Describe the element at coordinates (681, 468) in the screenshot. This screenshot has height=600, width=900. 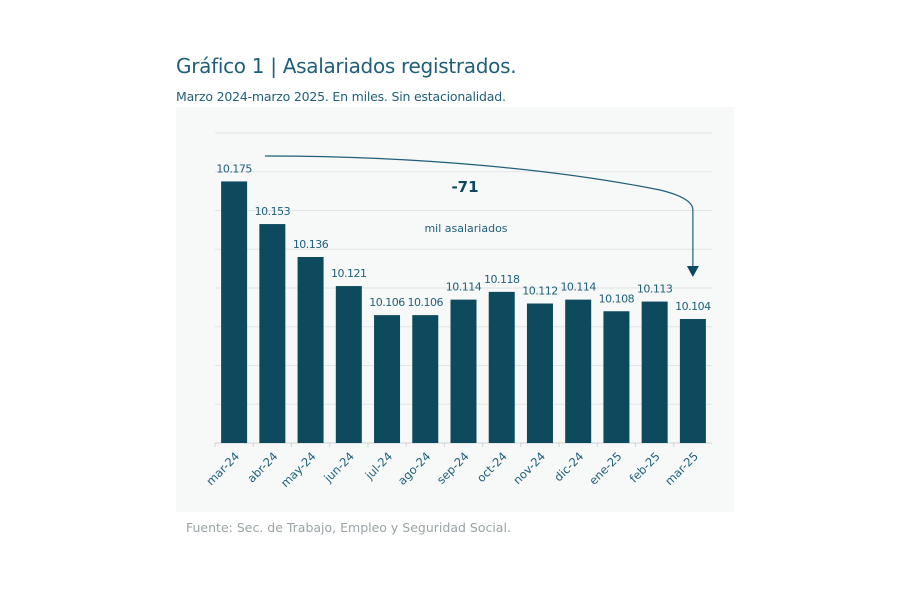
I see `x-tick-label: mar-25` at that location.